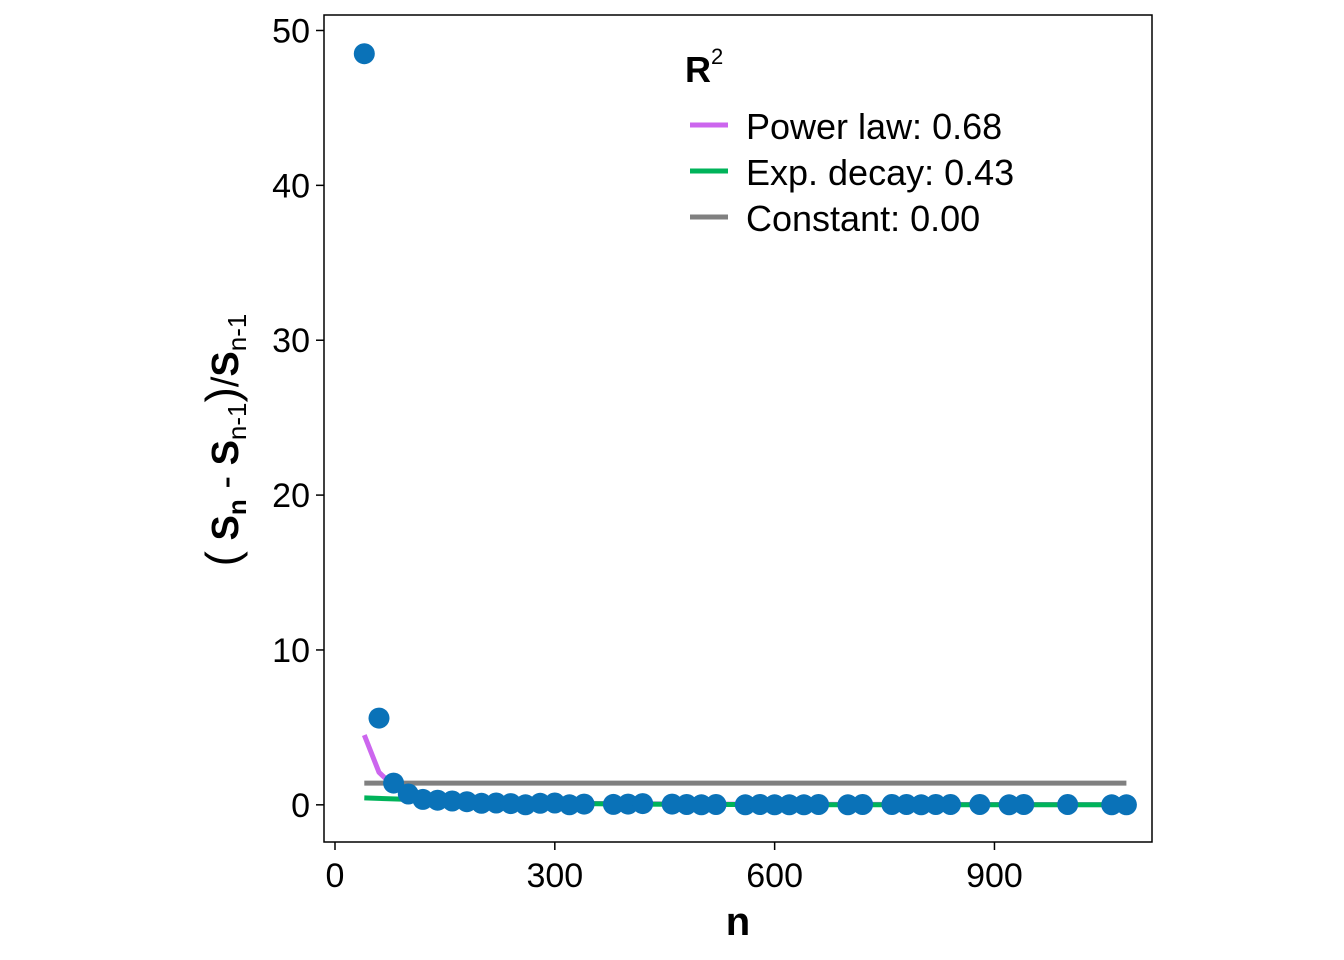 This screenshot has width=1344, height=960. I want to click on y-axis-title: ( Sn - Sn-1)/Sn-1, so click(224, 440).